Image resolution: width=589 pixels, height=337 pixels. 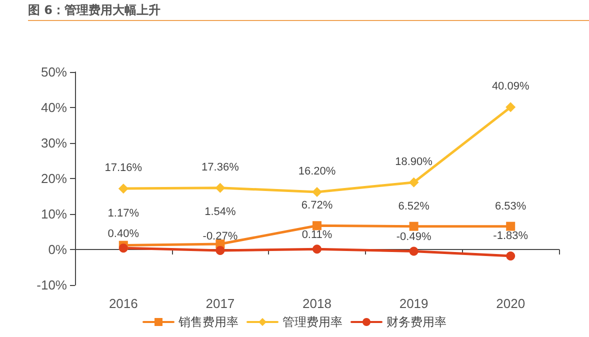 What do you see at coordinates (511, 303) in the screenshot?
I see `x-tick-label: 2020` at bounding box center [511, 303].